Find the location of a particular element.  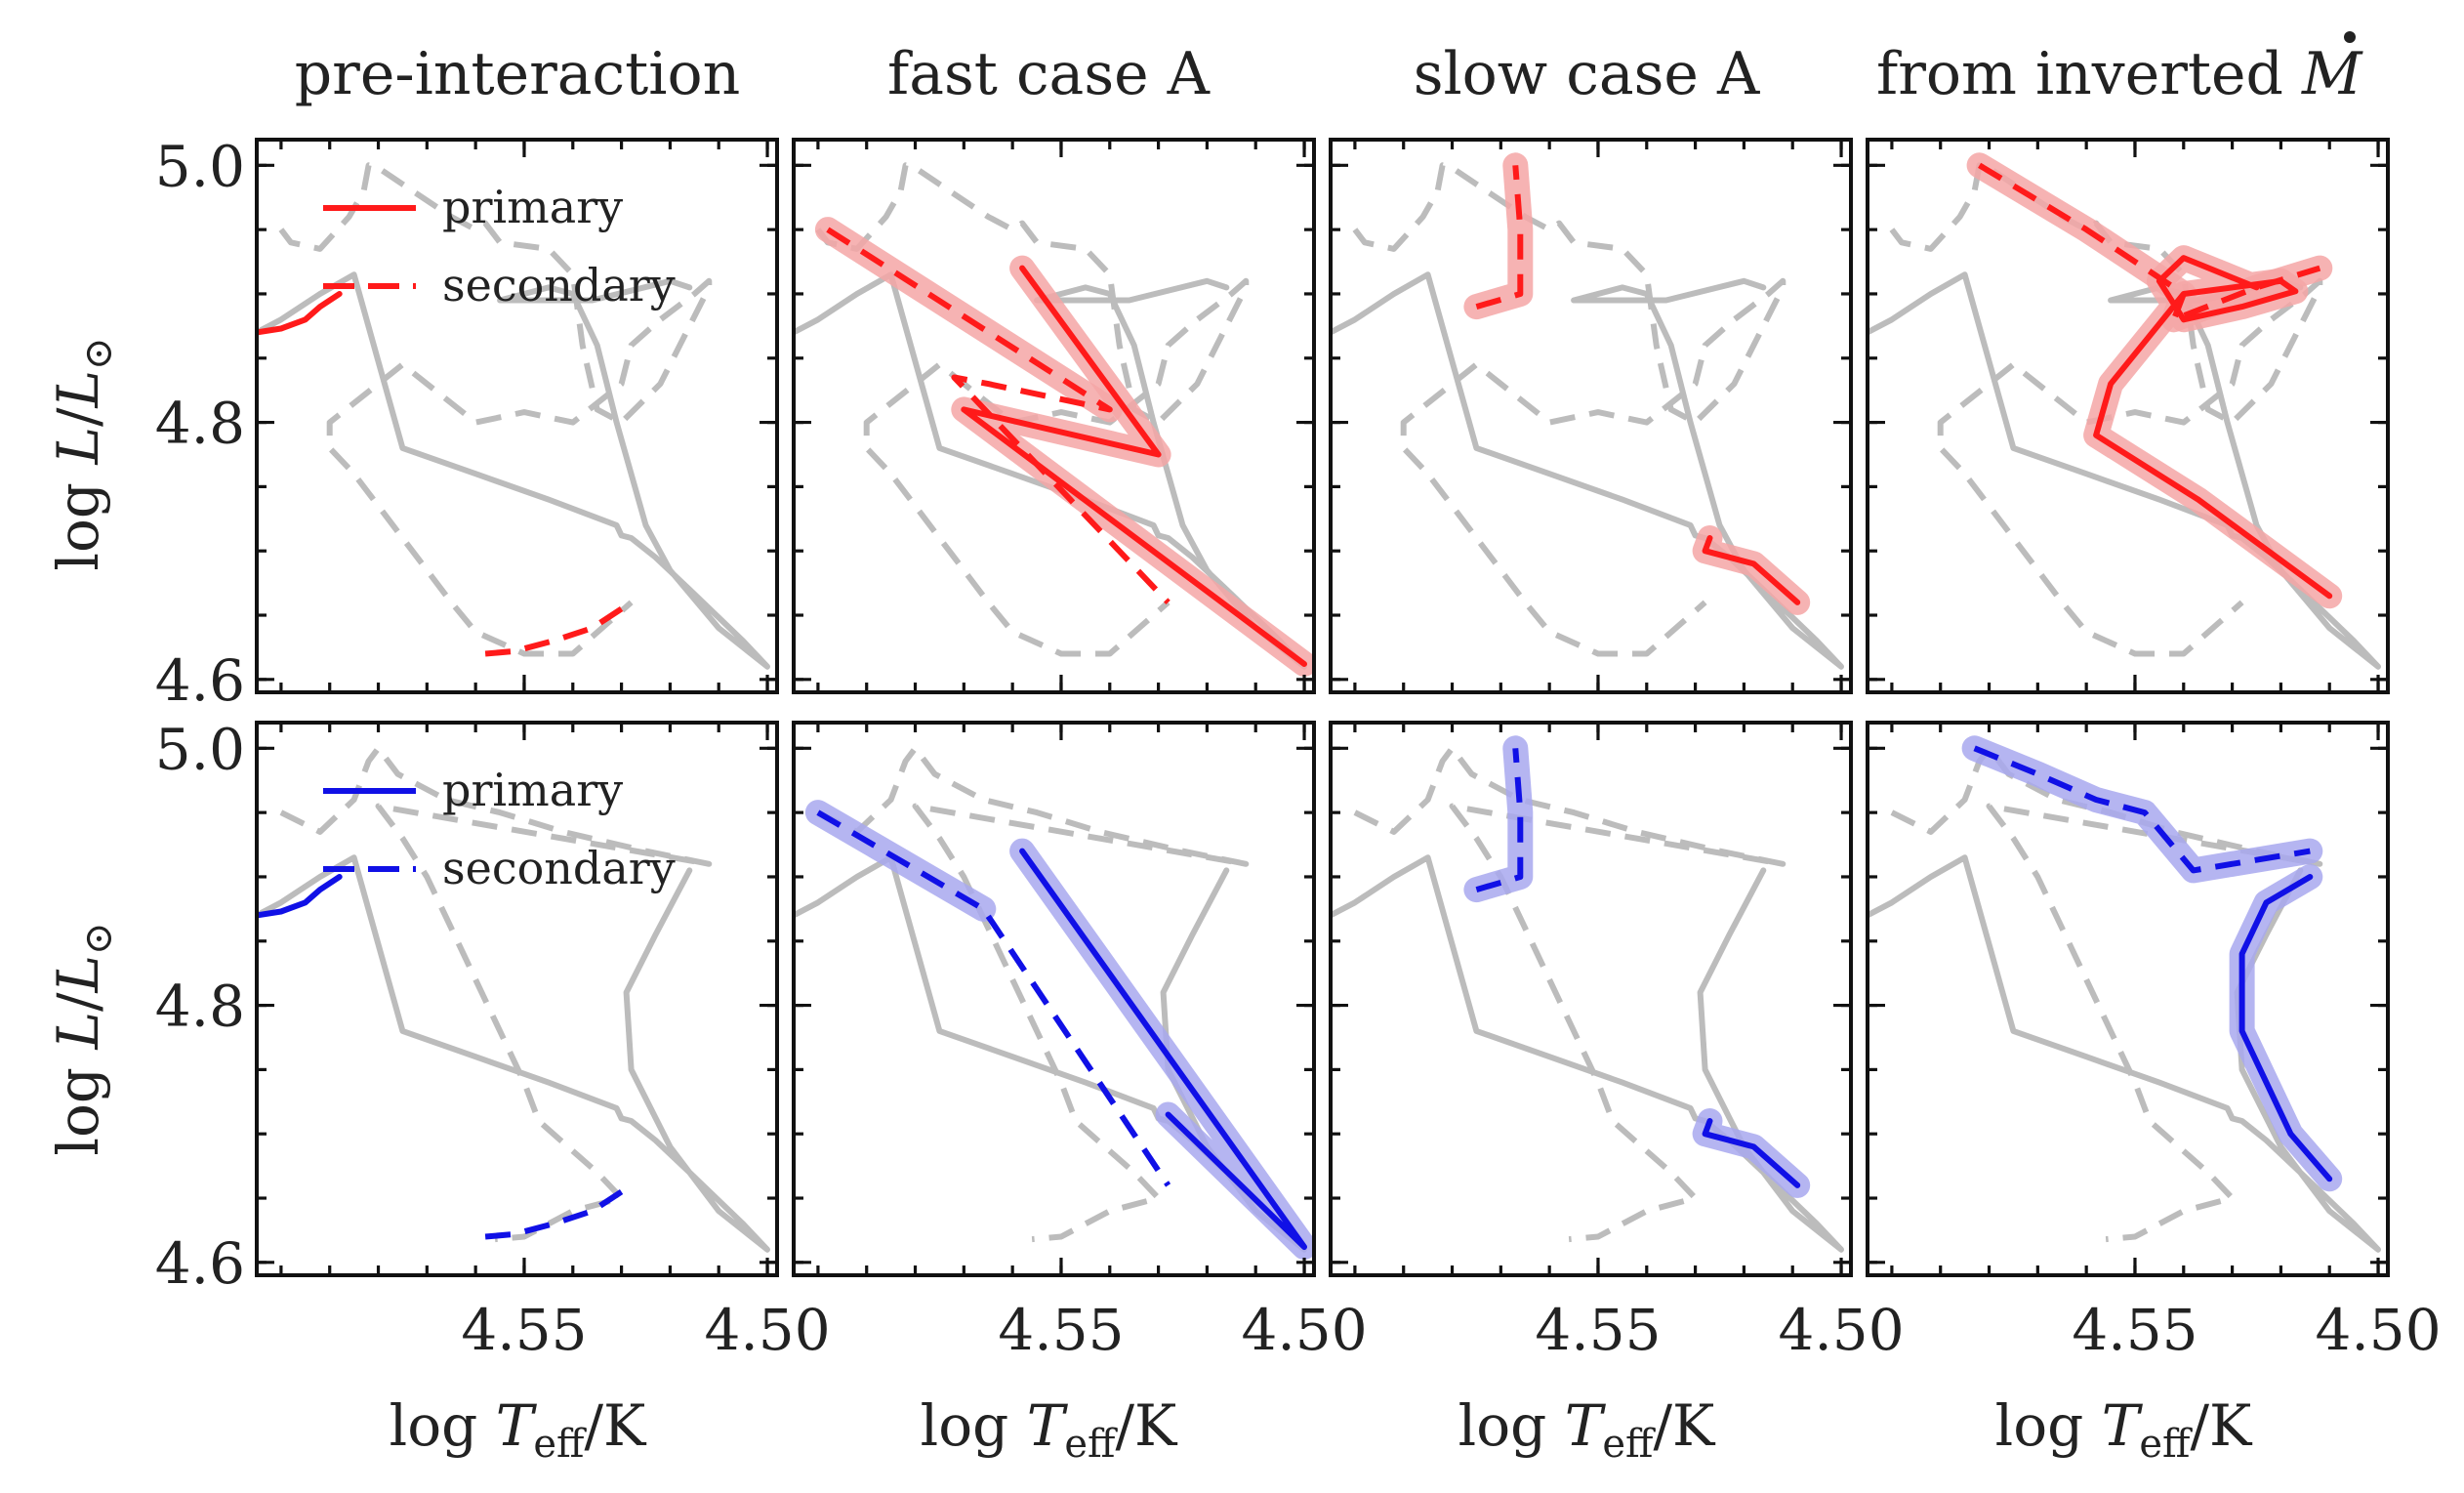

panel-r2-c3: 4.55 4.50 is located at coordinates (1617, 1042).